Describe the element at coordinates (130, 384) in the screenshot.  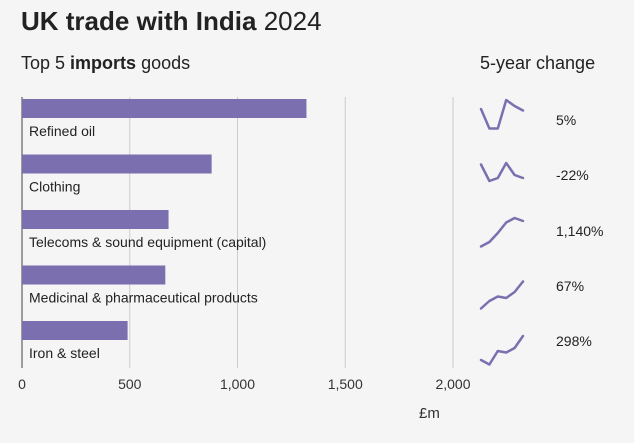
I see `x-tick-label: 500` at that location.